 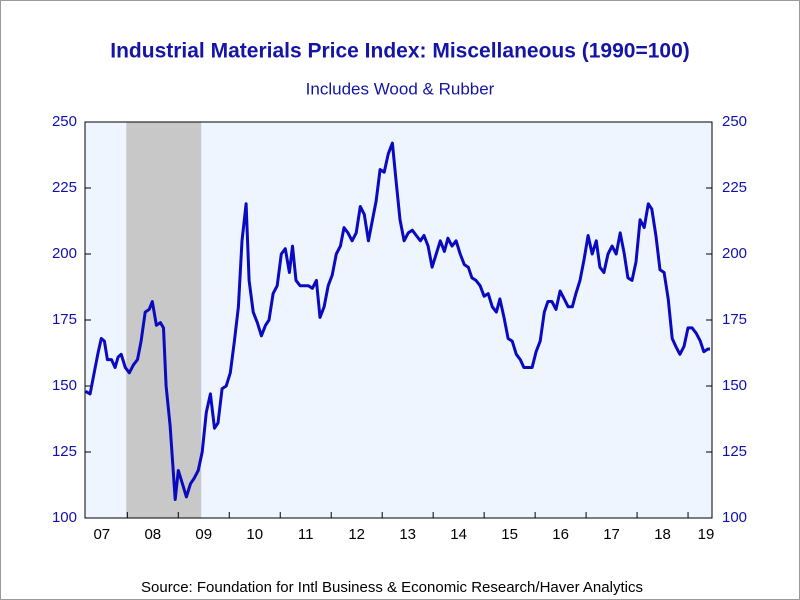 What do you see at coordinates (254, 534) in the screenshot?
I see `x-tick-label: 10` at bounding box center [254, 534].